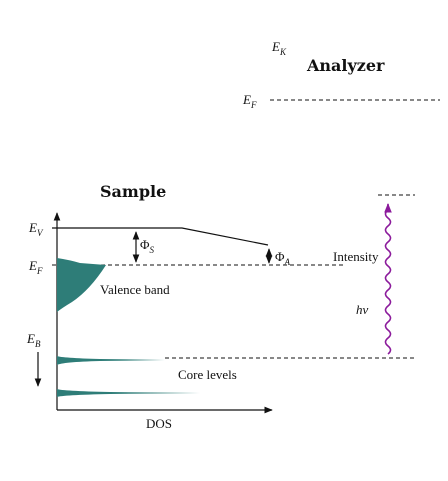 The width and height of the screenshot is (448, 481). What do you see at coordinates (279, 48) in the screenshot?
I see `kinetic-energy-label: EK` at bounding box center [279, 48].